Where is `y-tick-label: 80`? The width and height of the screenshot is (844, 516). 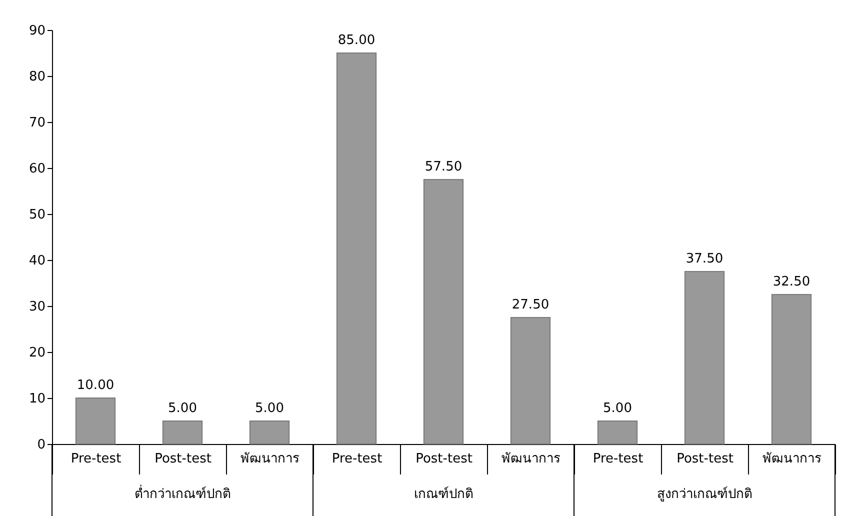 y-tick-label: 80 is located at coordinates (37, 77).